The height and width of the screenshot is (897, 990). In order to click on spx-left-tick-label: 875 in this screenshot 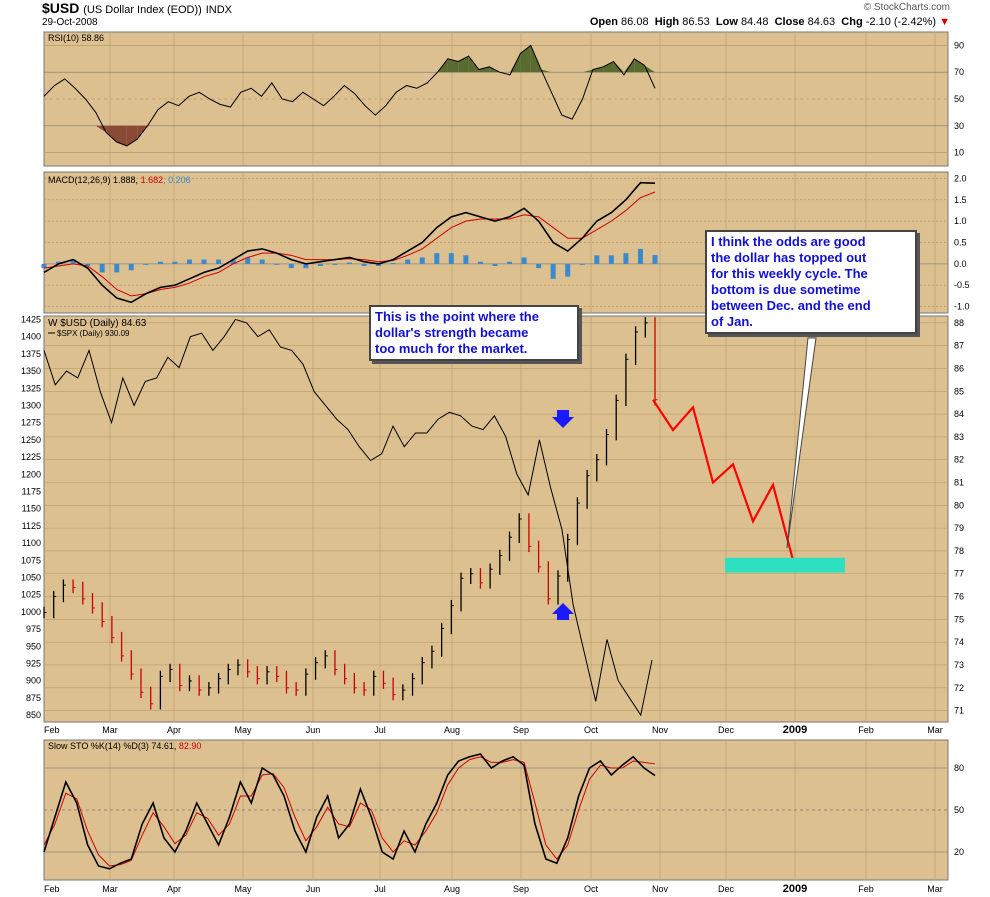, I will do `click(33, 698)`.